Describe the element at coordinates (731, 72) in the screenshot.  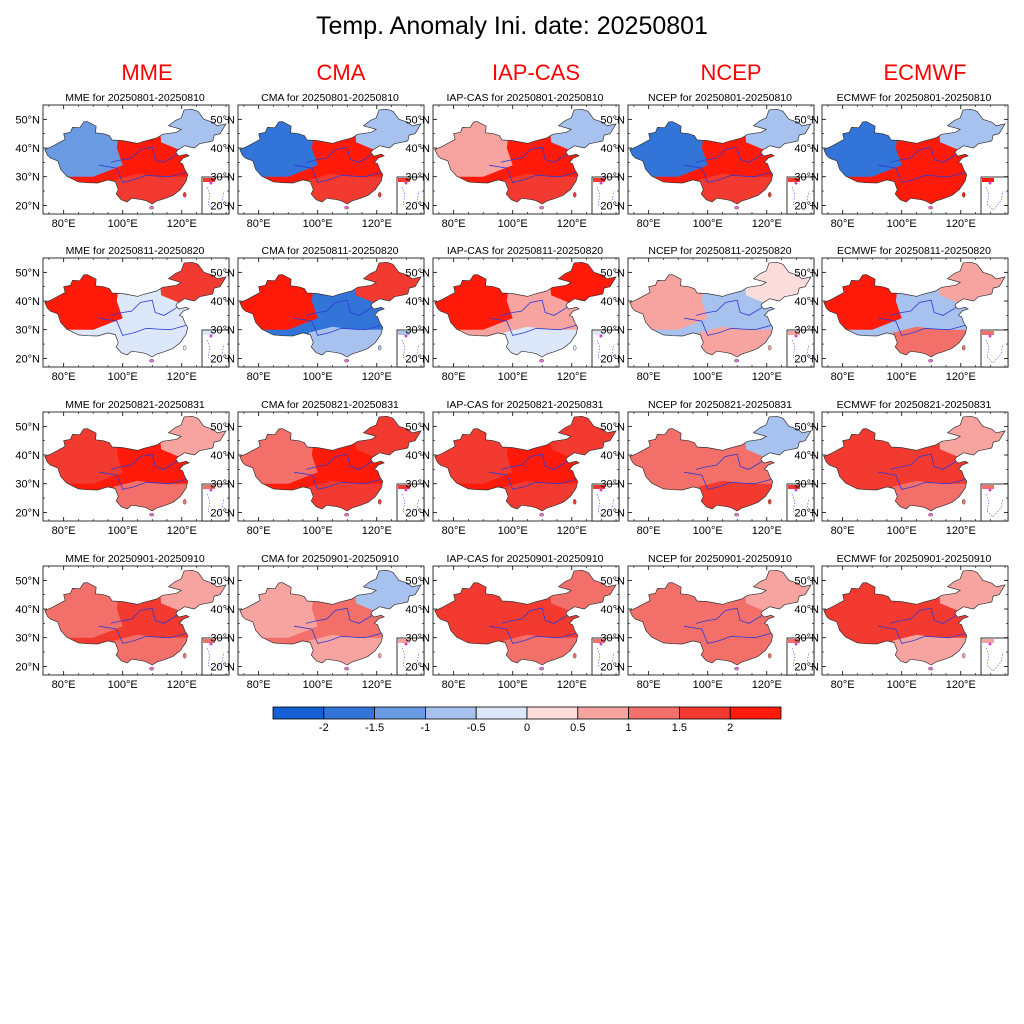
I see `model-header-ncep: NCEP` at that location.